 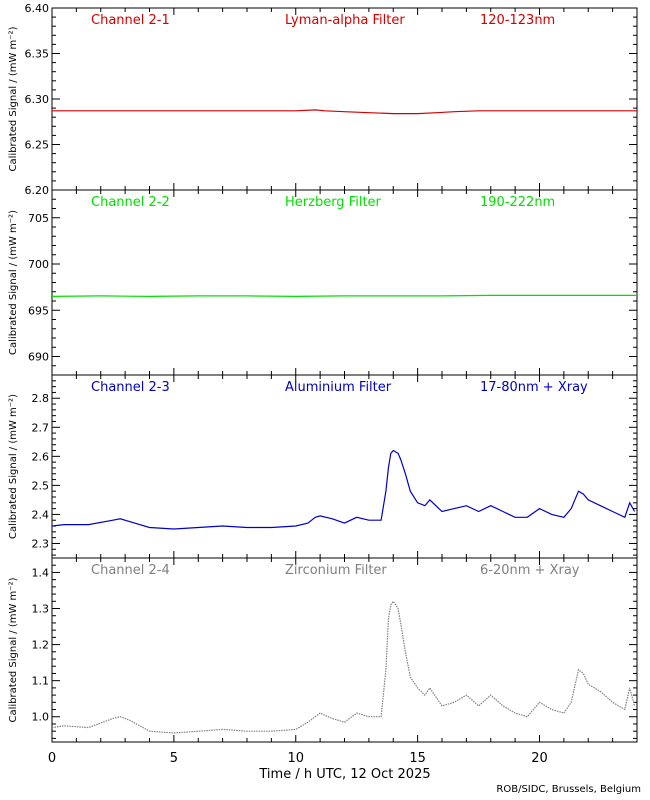 What do you see at coordinates (530, 570) in the screenshot?
I see `band-label: 6-20nm + Xray` at bounding box center [530, 570].